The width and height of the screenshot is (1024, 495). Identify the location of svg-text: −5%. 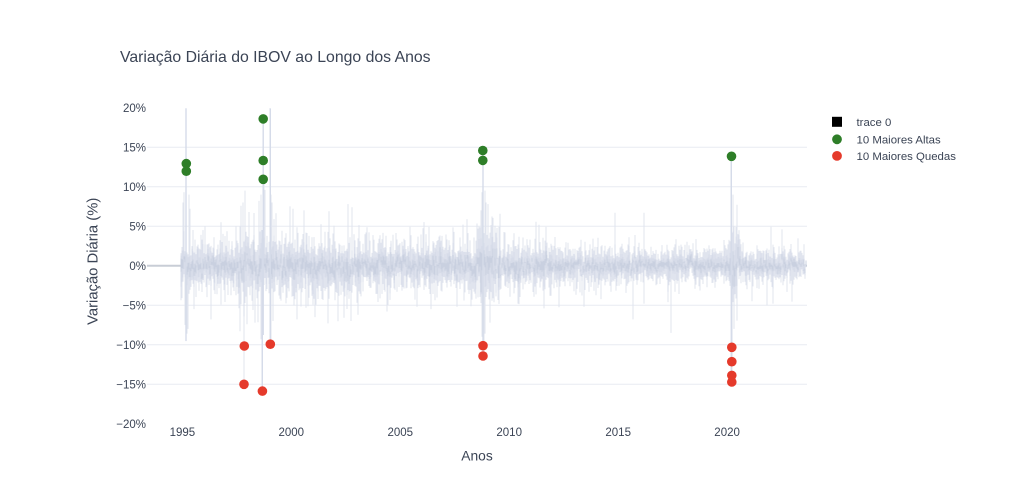
(134, 306).